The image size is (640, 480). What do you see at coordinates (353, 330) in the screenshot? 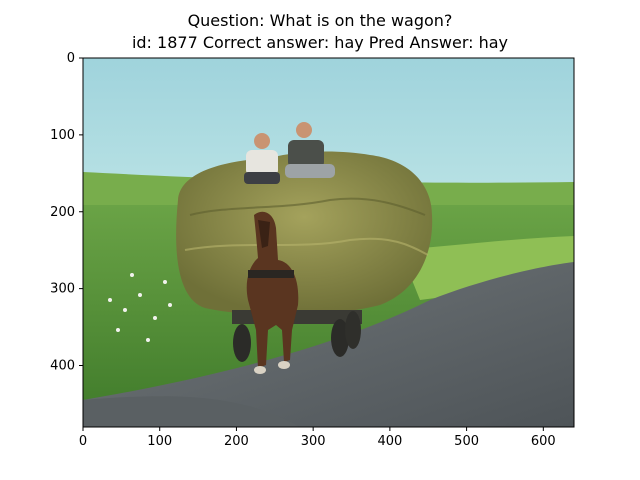
I see `wagon-wheel-right` at bounding box center [353, 330].